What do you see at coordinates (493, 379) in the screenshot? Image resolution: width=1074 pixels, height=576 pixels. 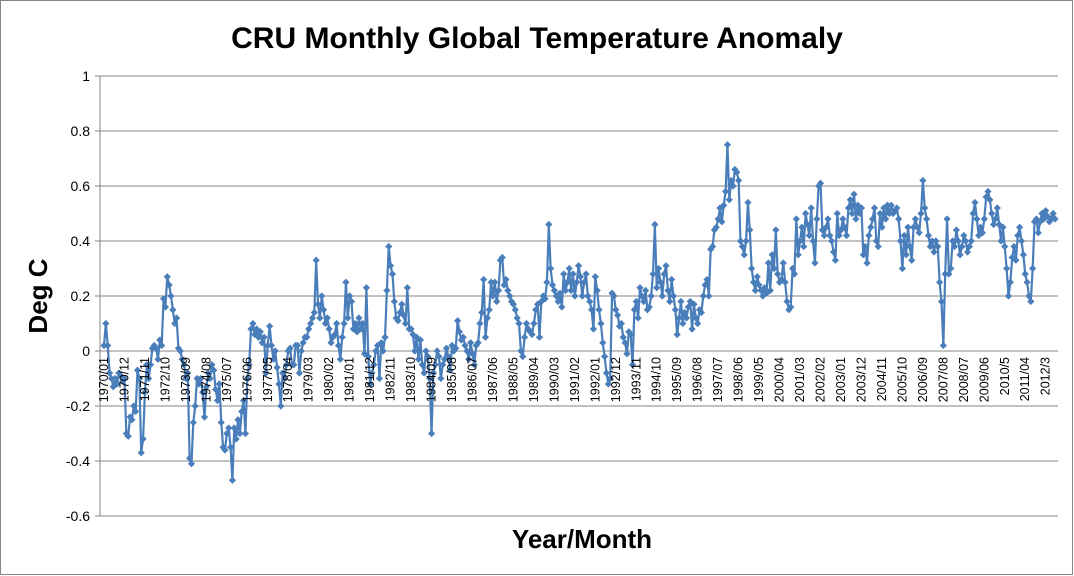 I see `x-tick-label: 1987/06` at bounding box center [493, 379].